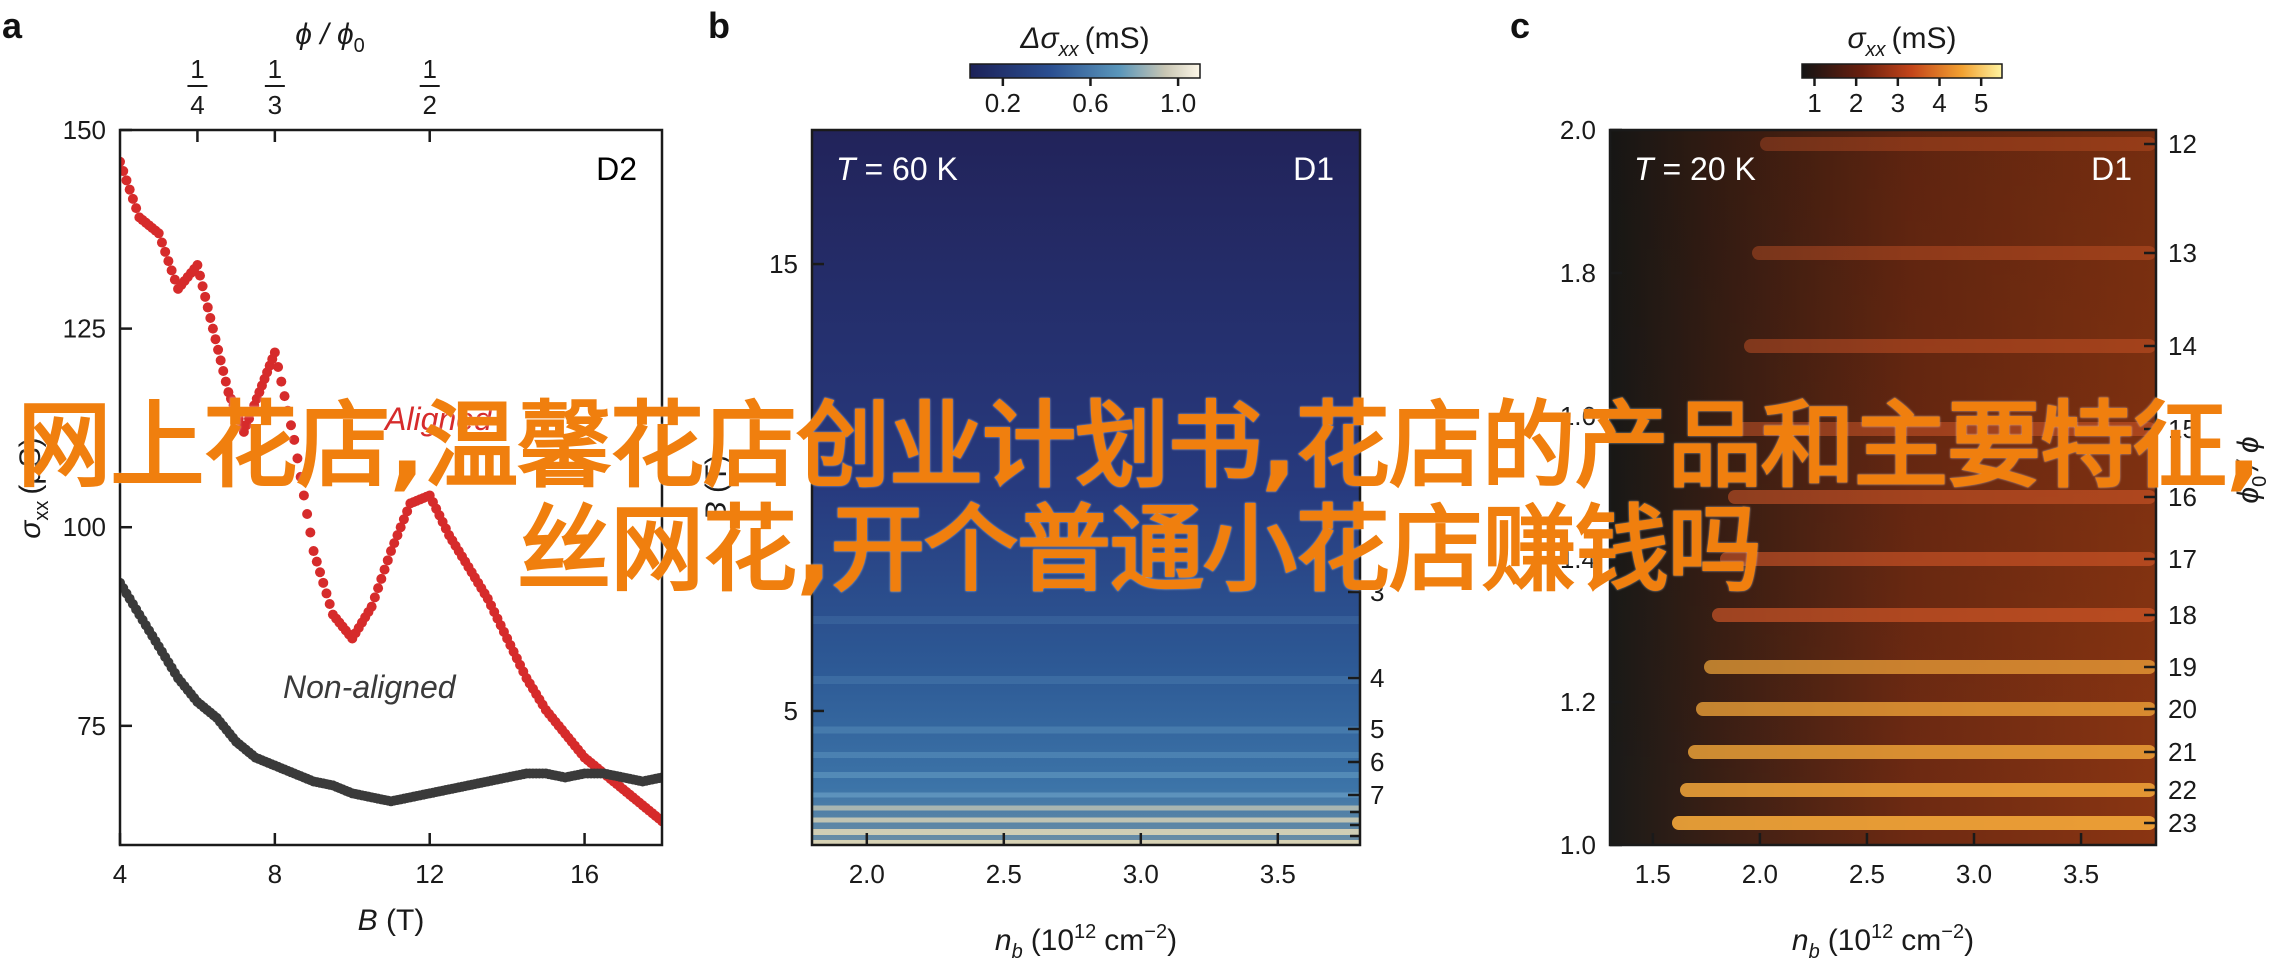  I want to click on b-x-sym: n, so click(1003, 940).